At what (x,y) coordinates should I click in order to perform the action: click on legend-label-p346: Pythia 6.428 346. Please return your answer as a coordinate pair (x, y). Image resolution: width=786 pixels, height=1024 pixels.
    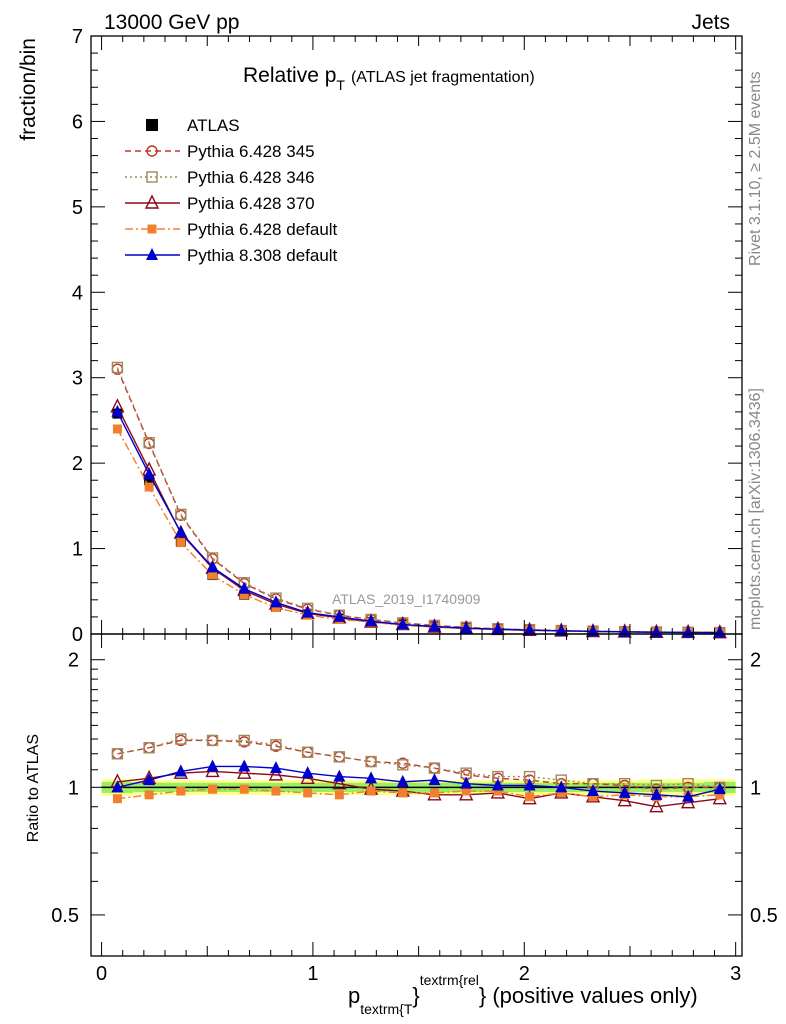
    Looking at the image, I should click on (251, 177).